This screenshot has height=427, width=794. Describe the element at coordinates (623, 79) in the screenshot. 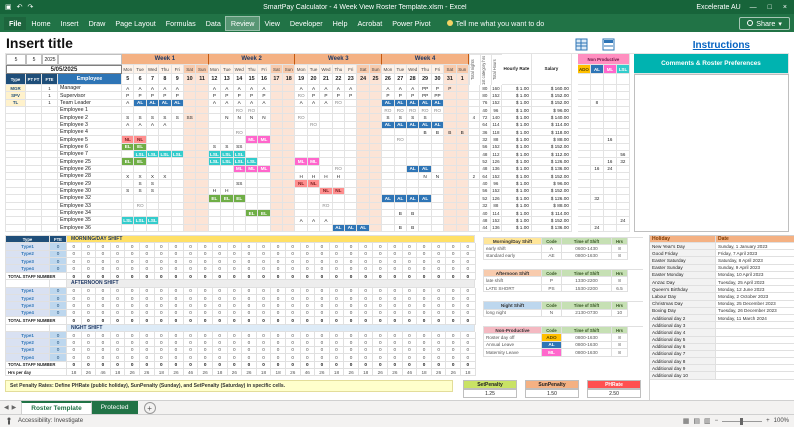

I see `np-count-cell` at that location.